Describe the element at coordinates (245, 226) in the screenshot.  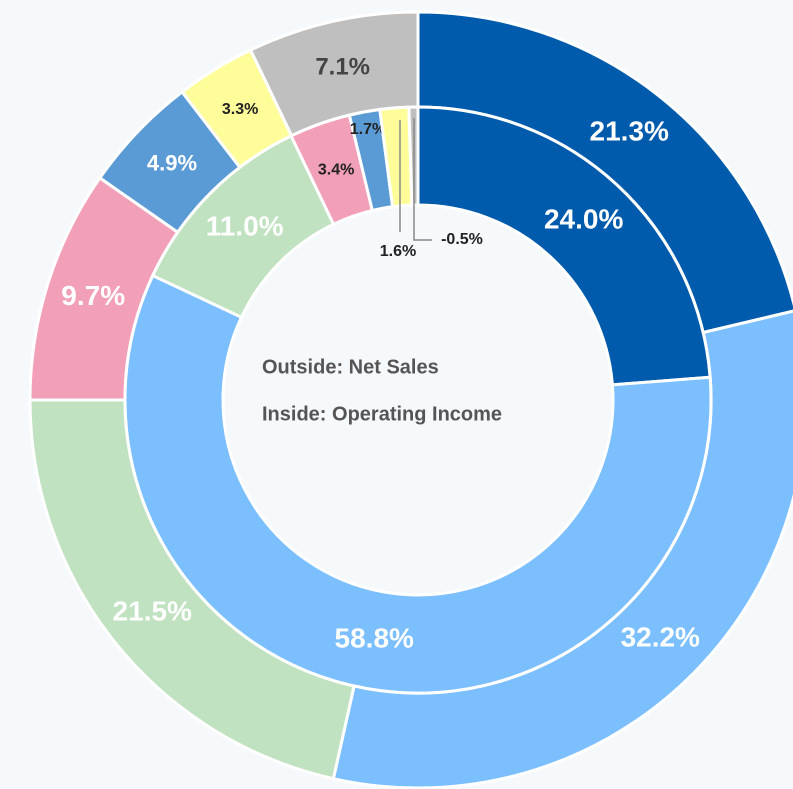
I see `data-label: 11.0%` at that location.